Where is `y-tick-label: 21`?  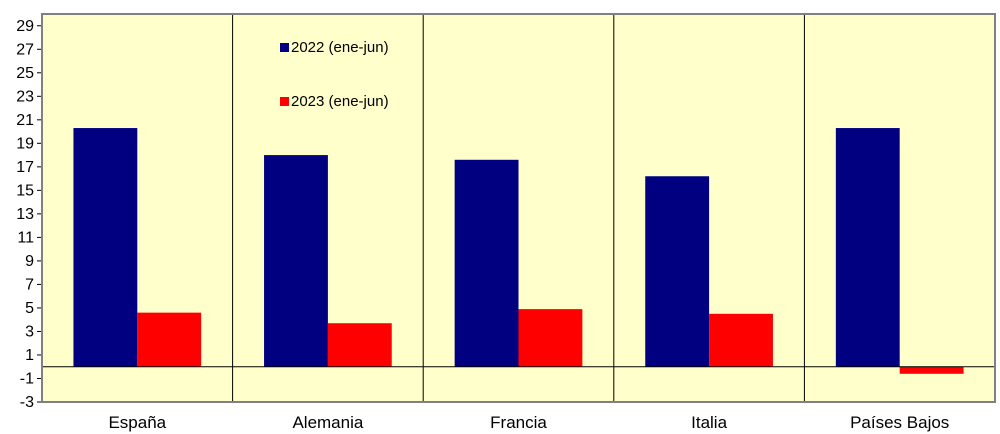
y-tick-label: 21 is located at coordinates (25, 120).